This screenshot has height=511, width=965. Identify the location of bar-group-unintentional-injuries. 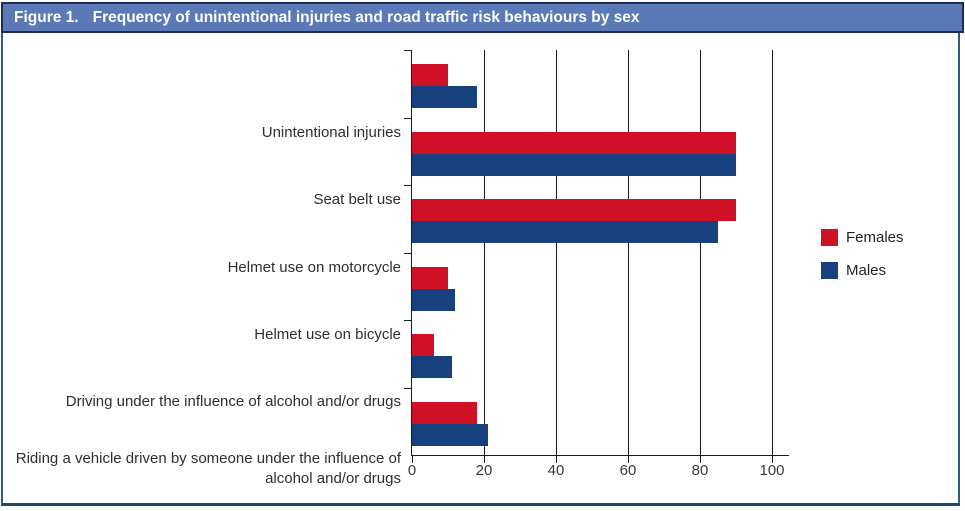
(600, 84).